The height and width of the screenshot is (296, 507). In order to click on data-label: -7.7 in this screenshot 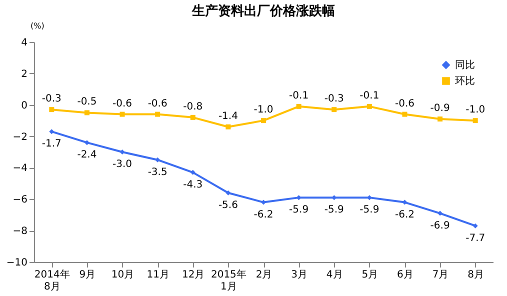, I will do `click(476, 238)`.